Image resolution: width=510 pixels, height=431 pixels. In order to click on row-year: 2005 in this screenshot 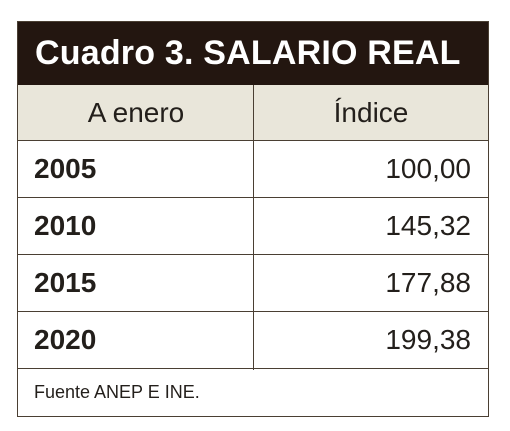, I will do `click(65, 168)`.